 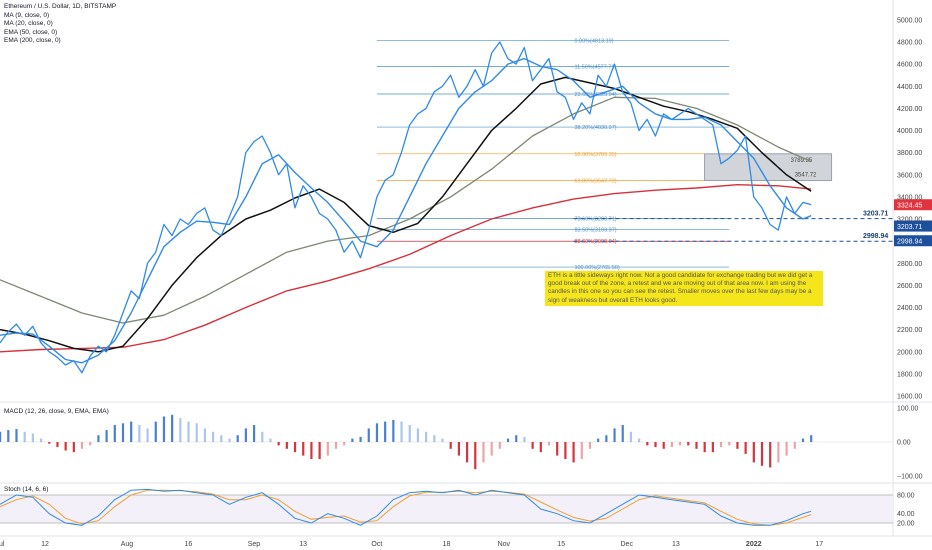 What do you see at coordinates (127, 544) in the screenshot?
I see `x-tick-label: Aug` at bounding box center [127, 544].